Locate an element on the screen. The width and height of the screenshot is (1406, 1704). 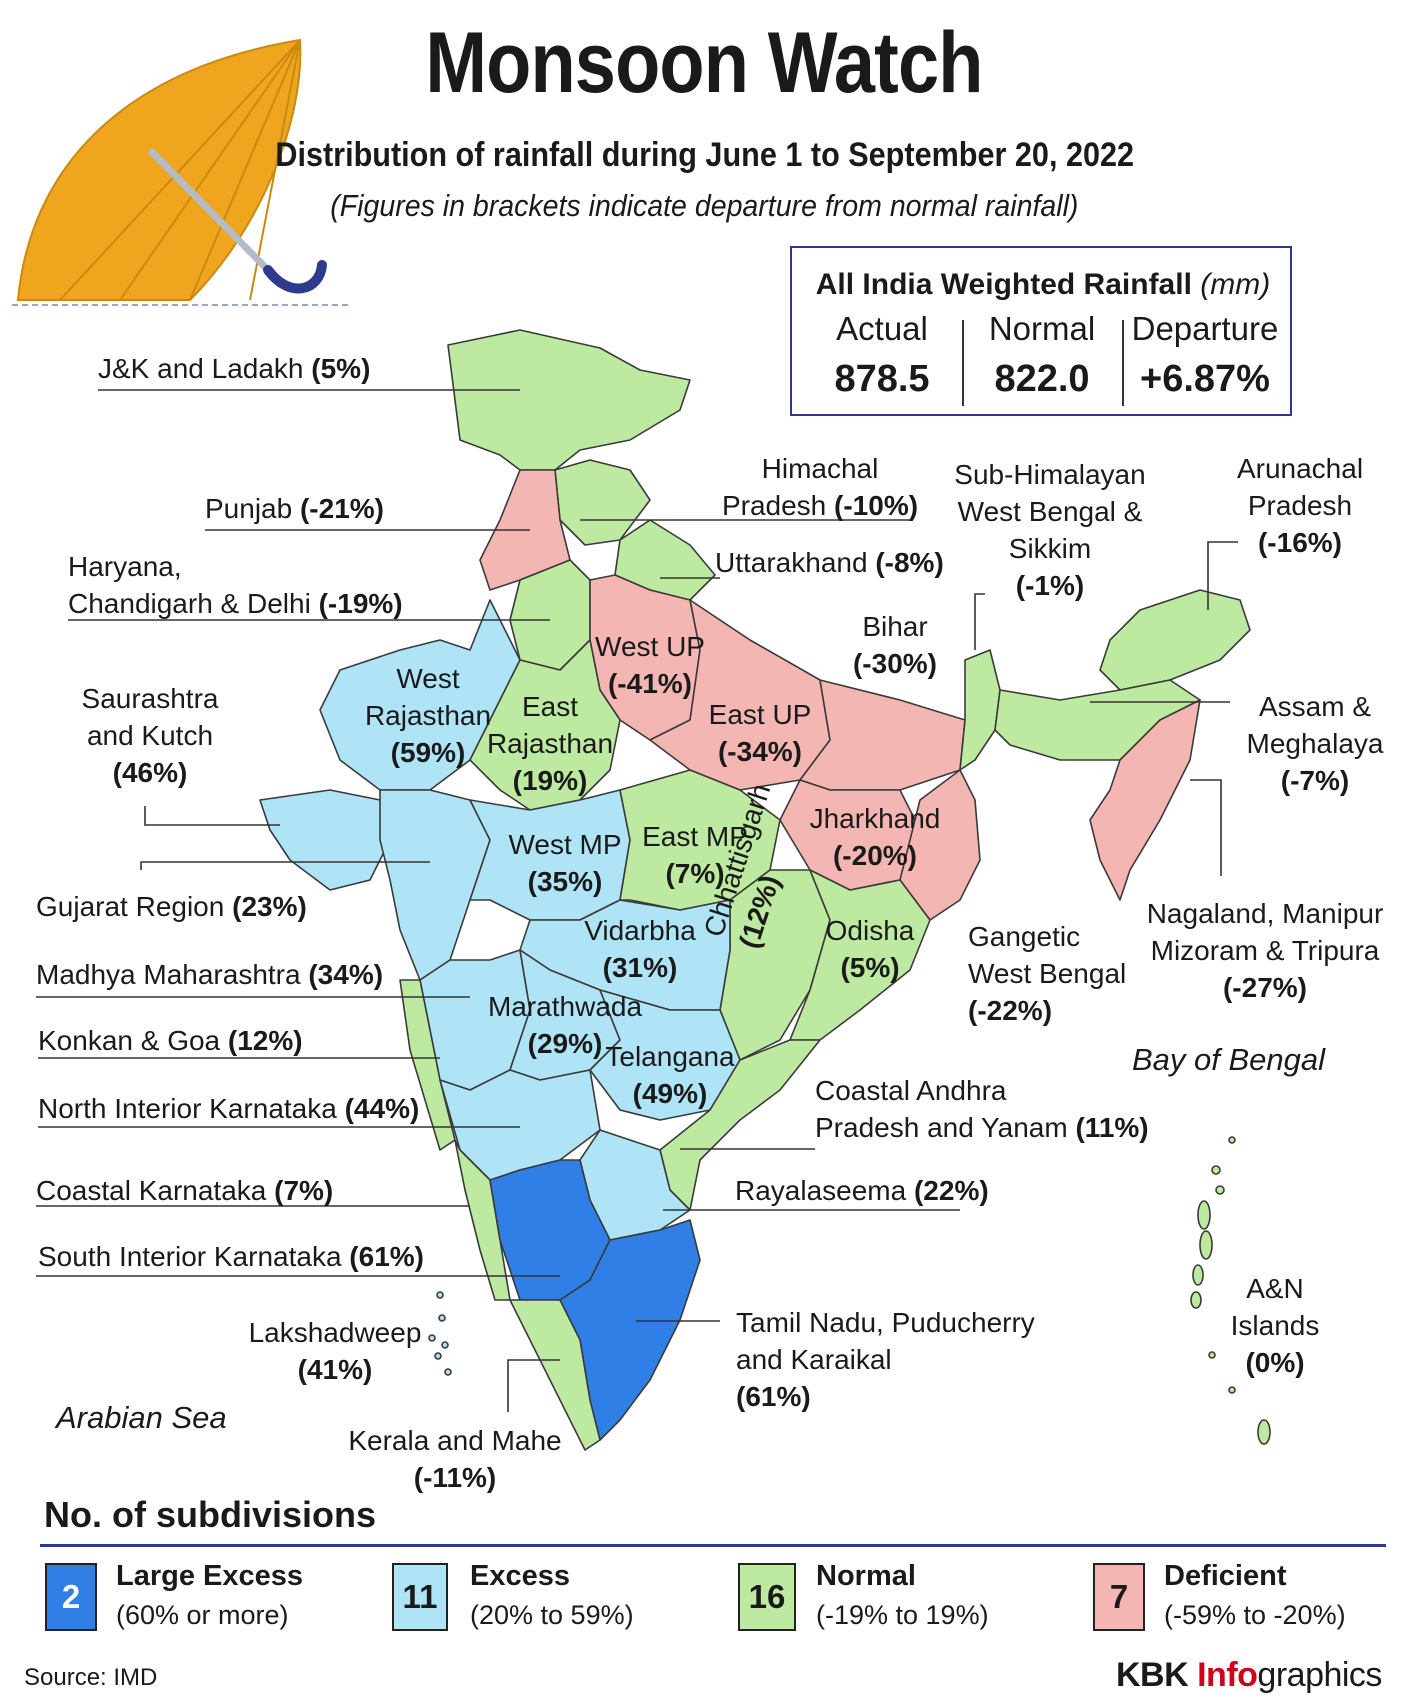
summary-actual-label: Actual is located at coordinates (882, 328).